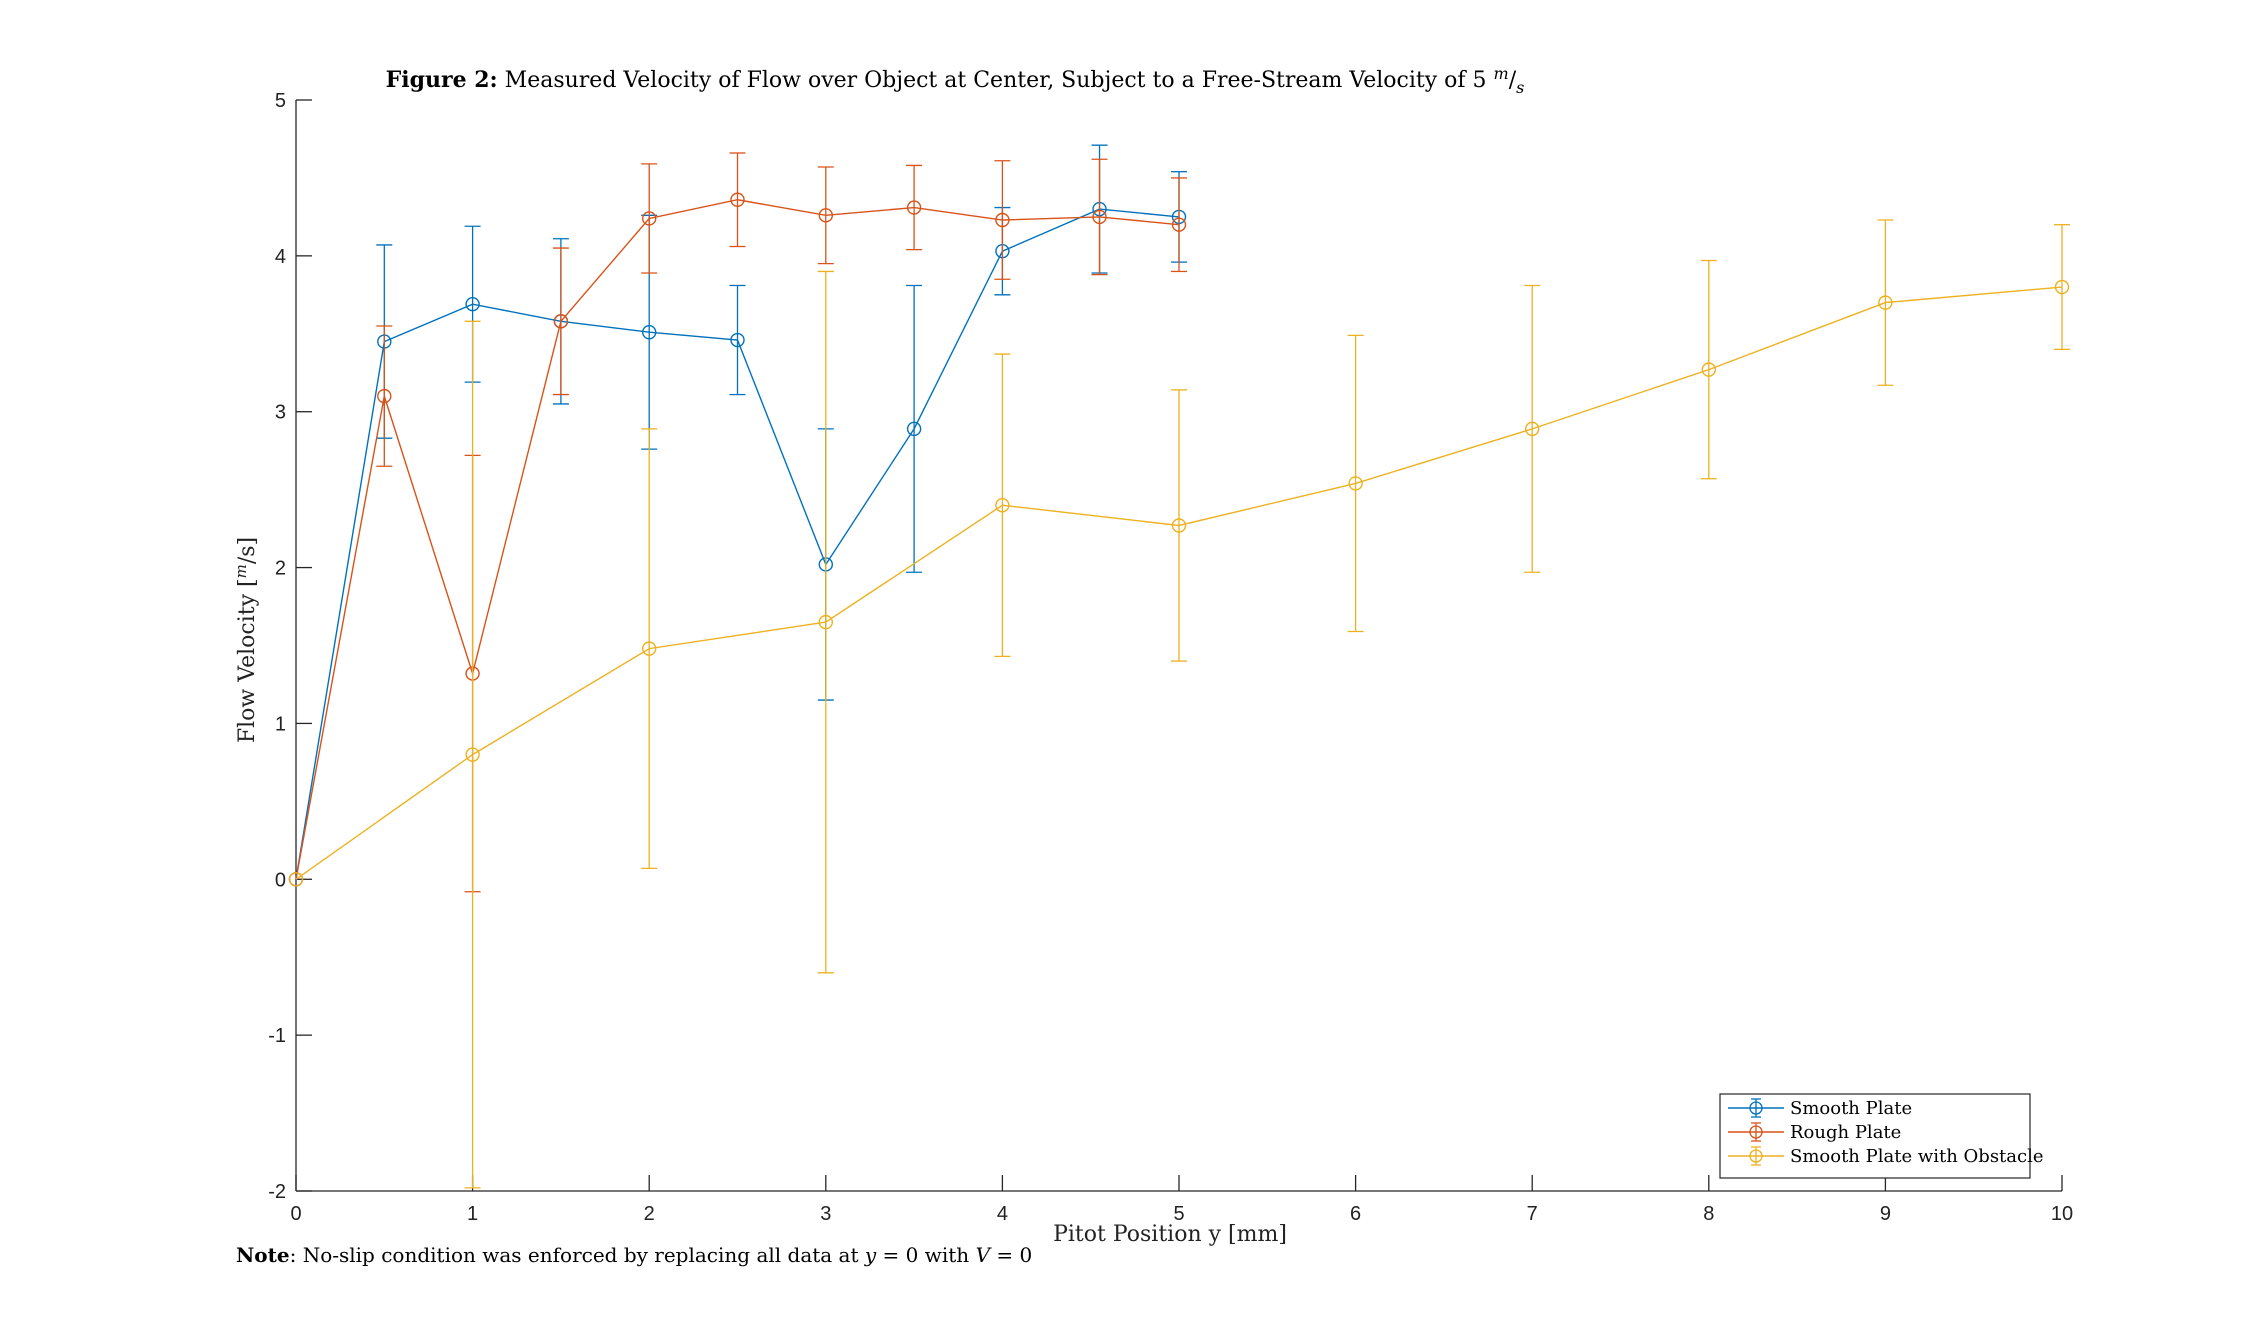 The height and width of the screenshot is (1324, 2250). I want to click on y-axis-label: Flow Velocity [m/s], so click(246, 640).